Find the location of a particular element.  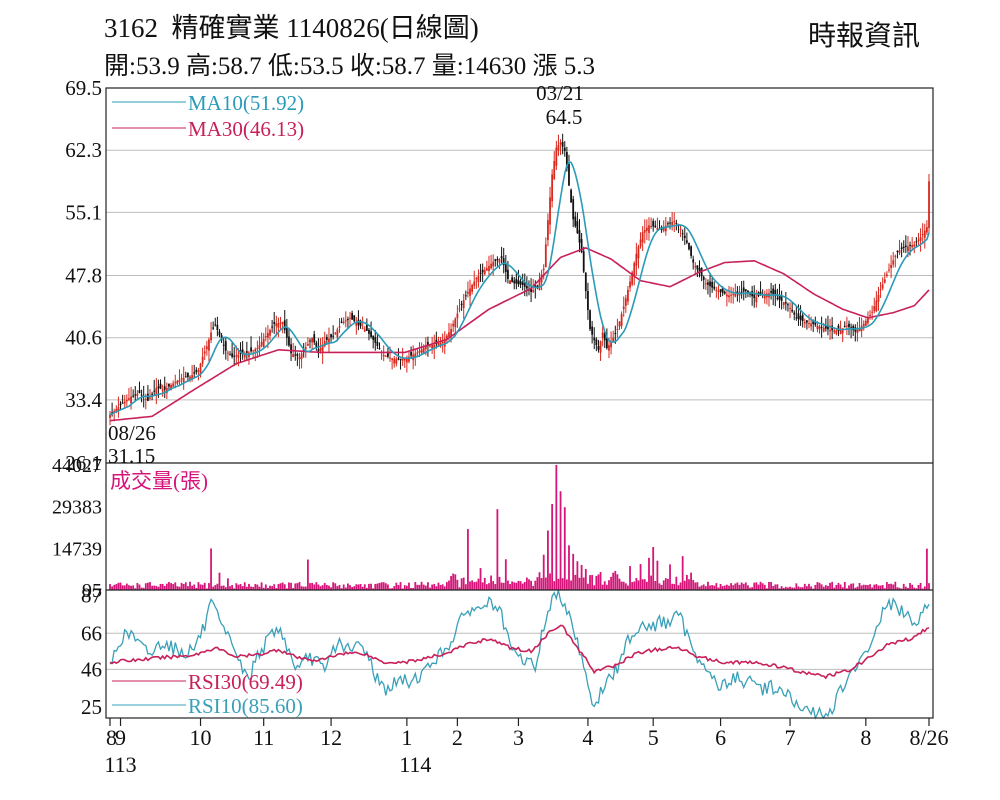

rsi-tick-label: 46 is located at coordinates (91, 669).